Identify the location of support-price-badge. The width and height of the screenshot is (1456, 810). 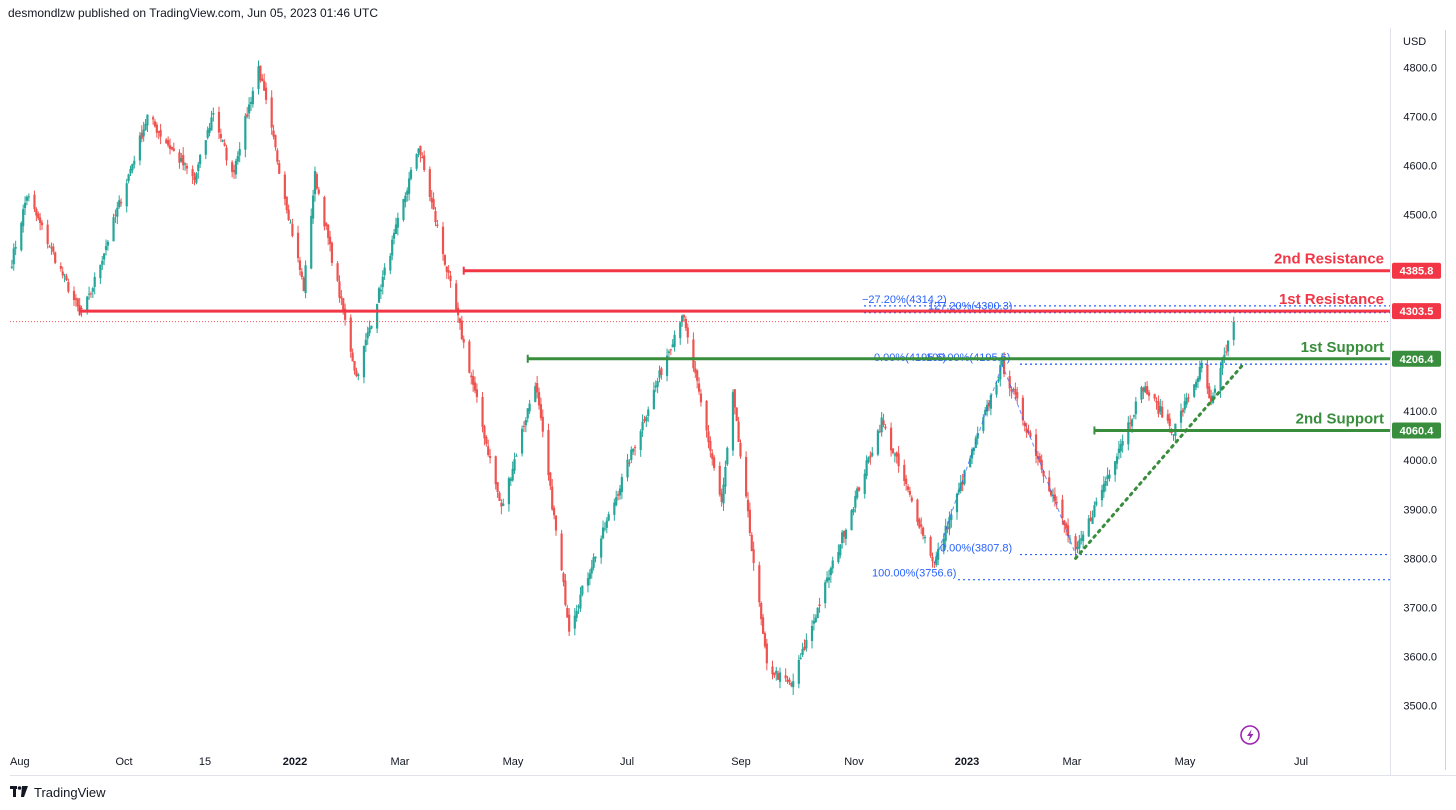
(1416, 430).